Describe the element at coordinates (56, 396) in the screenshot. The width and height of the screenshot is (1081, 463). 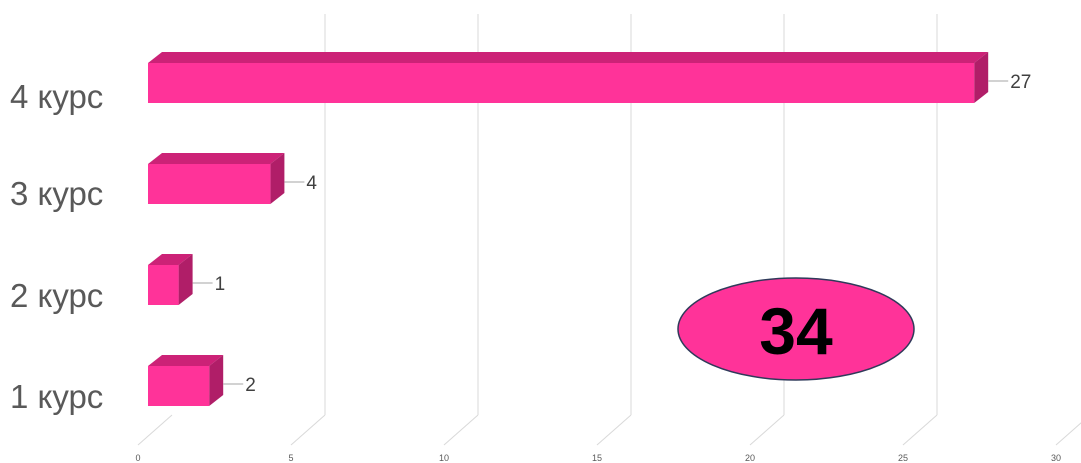
I see `category-label: 1 курс` at that location.